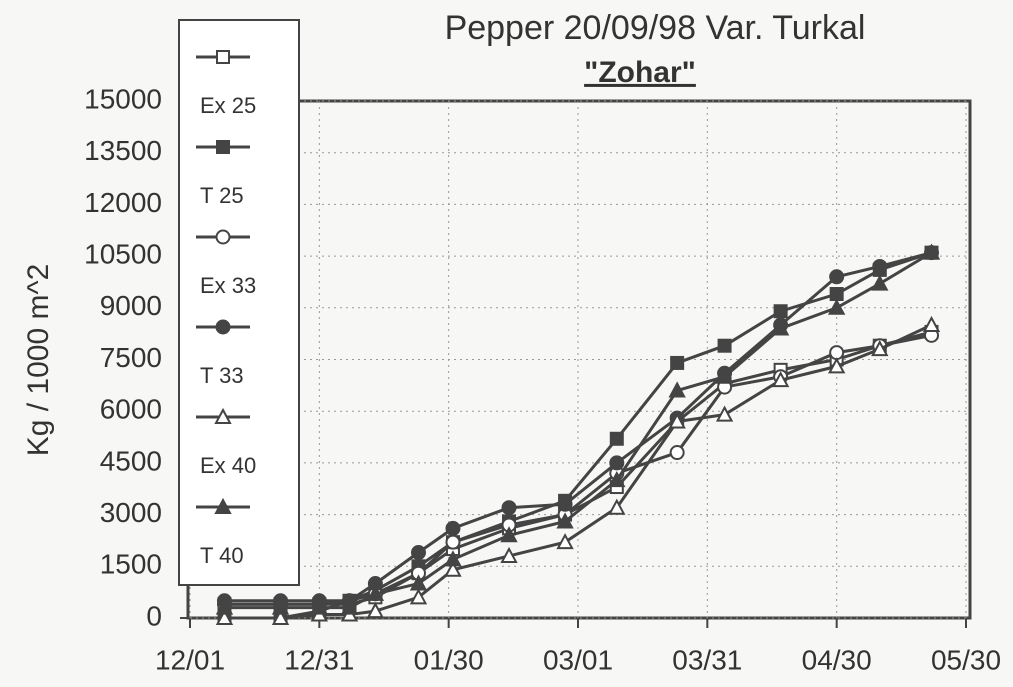 The height and width of the screenshot is (687, 1013). Describe the element at coordinates (131, 305) in the screenshot. I see `y-tick-label: 9000` at that location.